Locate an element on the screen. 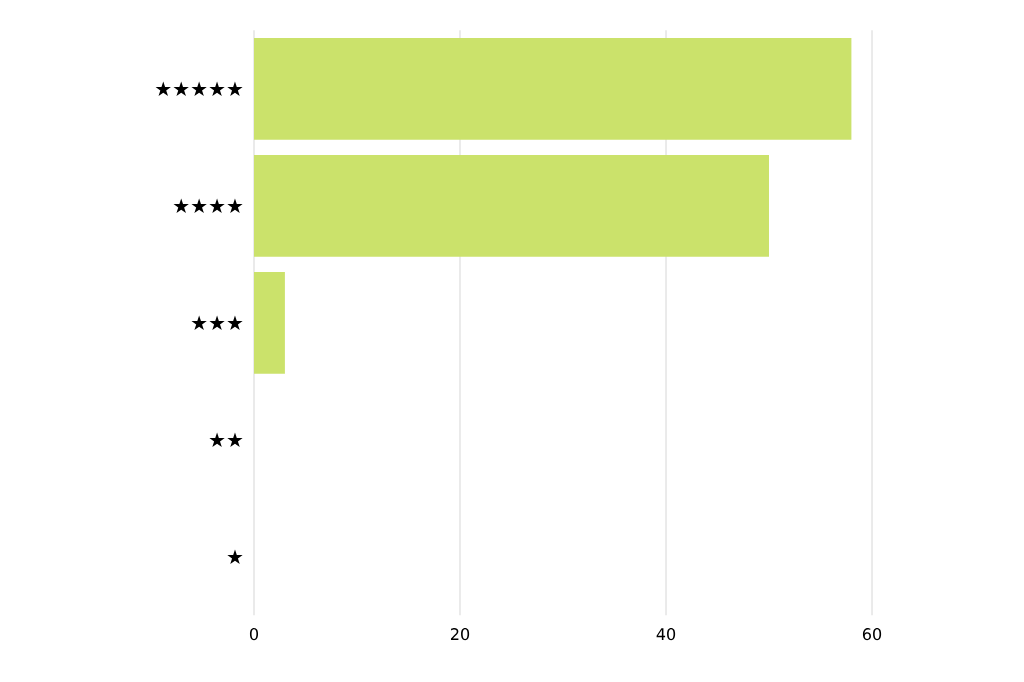  x-tick-label: 40 is located at coordinates (666, 634).